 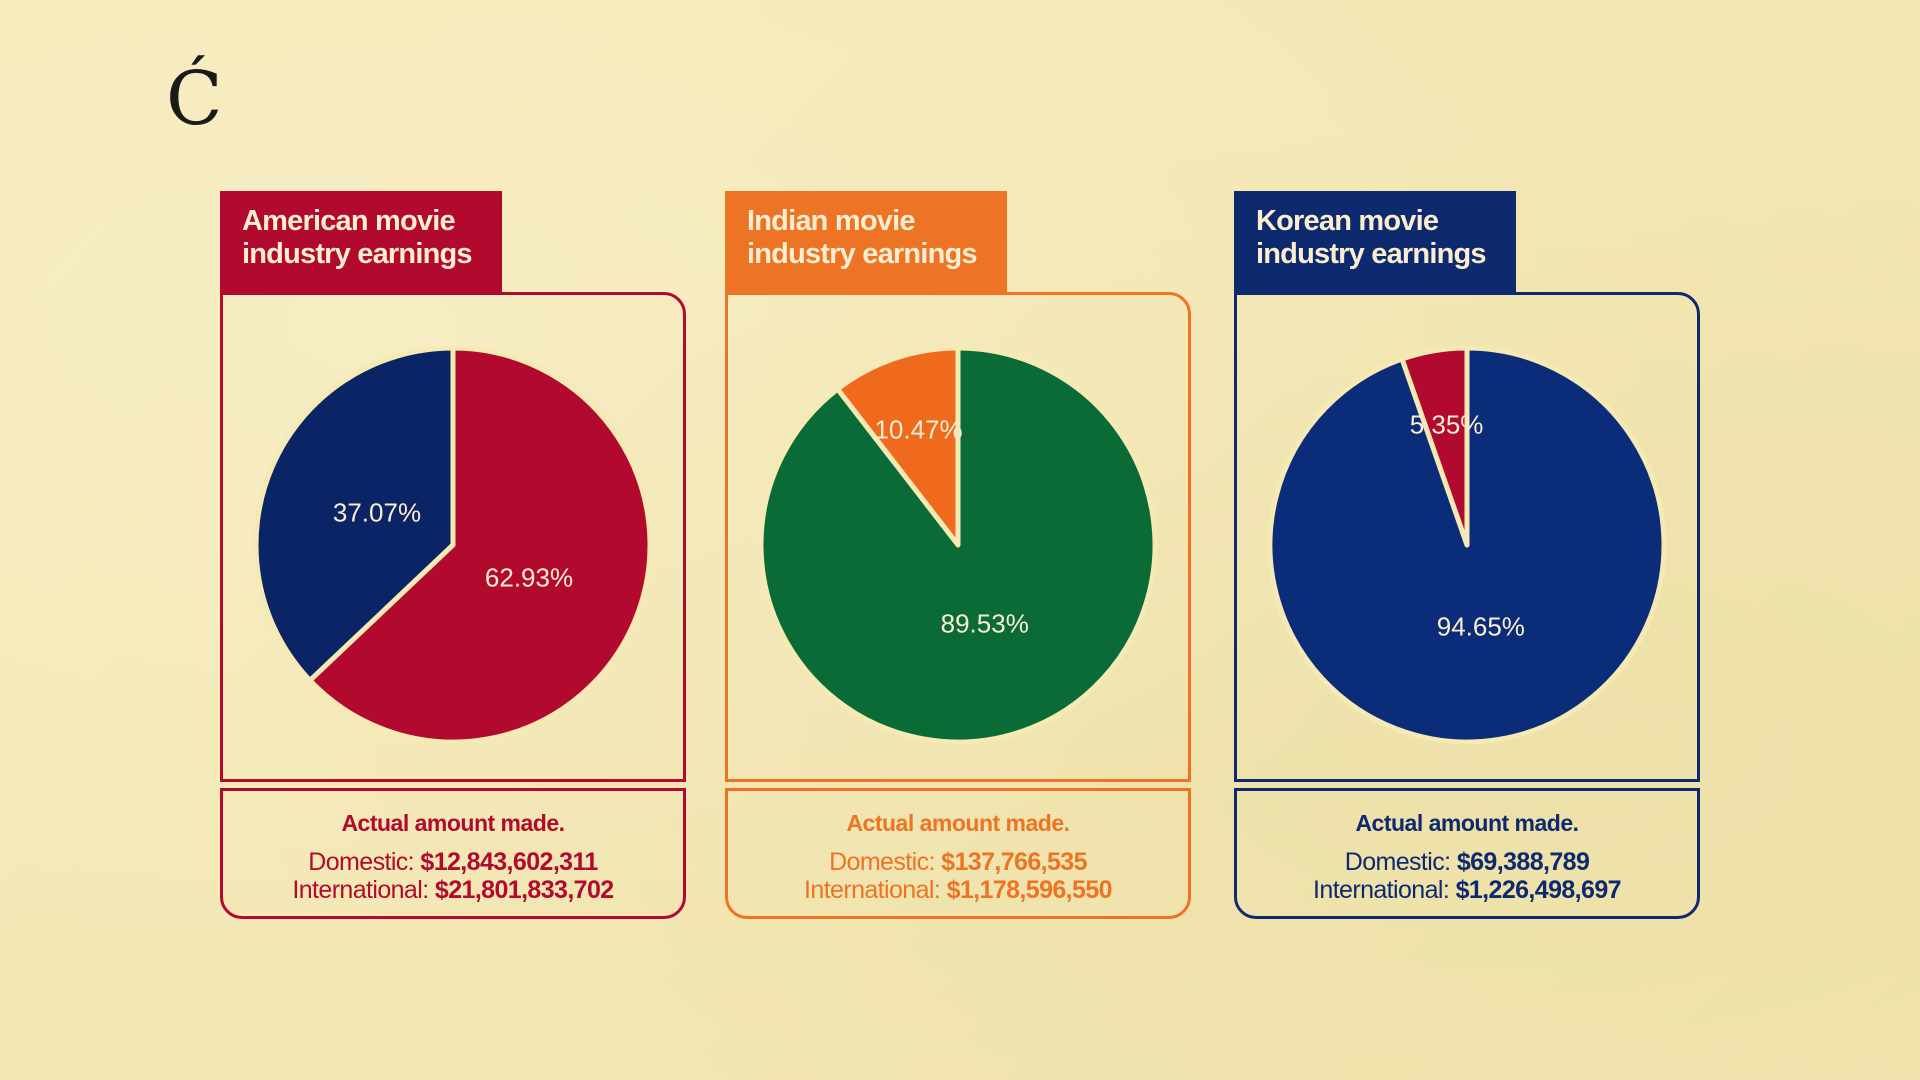 What do you see at coordinates (918, 429) in the screenshot?
I see `domestic-percent-label: 10.47%` at bounding box center [918, 429].